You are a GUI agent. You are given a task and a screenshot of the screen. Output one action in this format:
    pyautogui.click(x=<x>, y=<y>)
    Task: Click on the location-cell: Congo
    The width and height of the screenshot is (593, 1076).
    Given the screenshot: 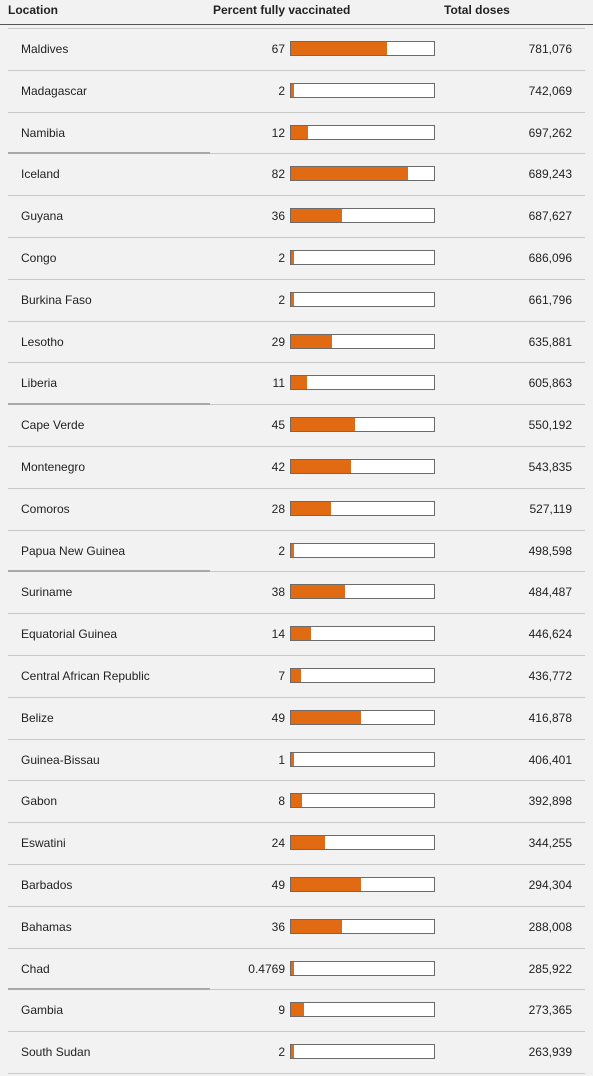 What is the action you would take?
    pyautogui.click(x=39, y=258)
    